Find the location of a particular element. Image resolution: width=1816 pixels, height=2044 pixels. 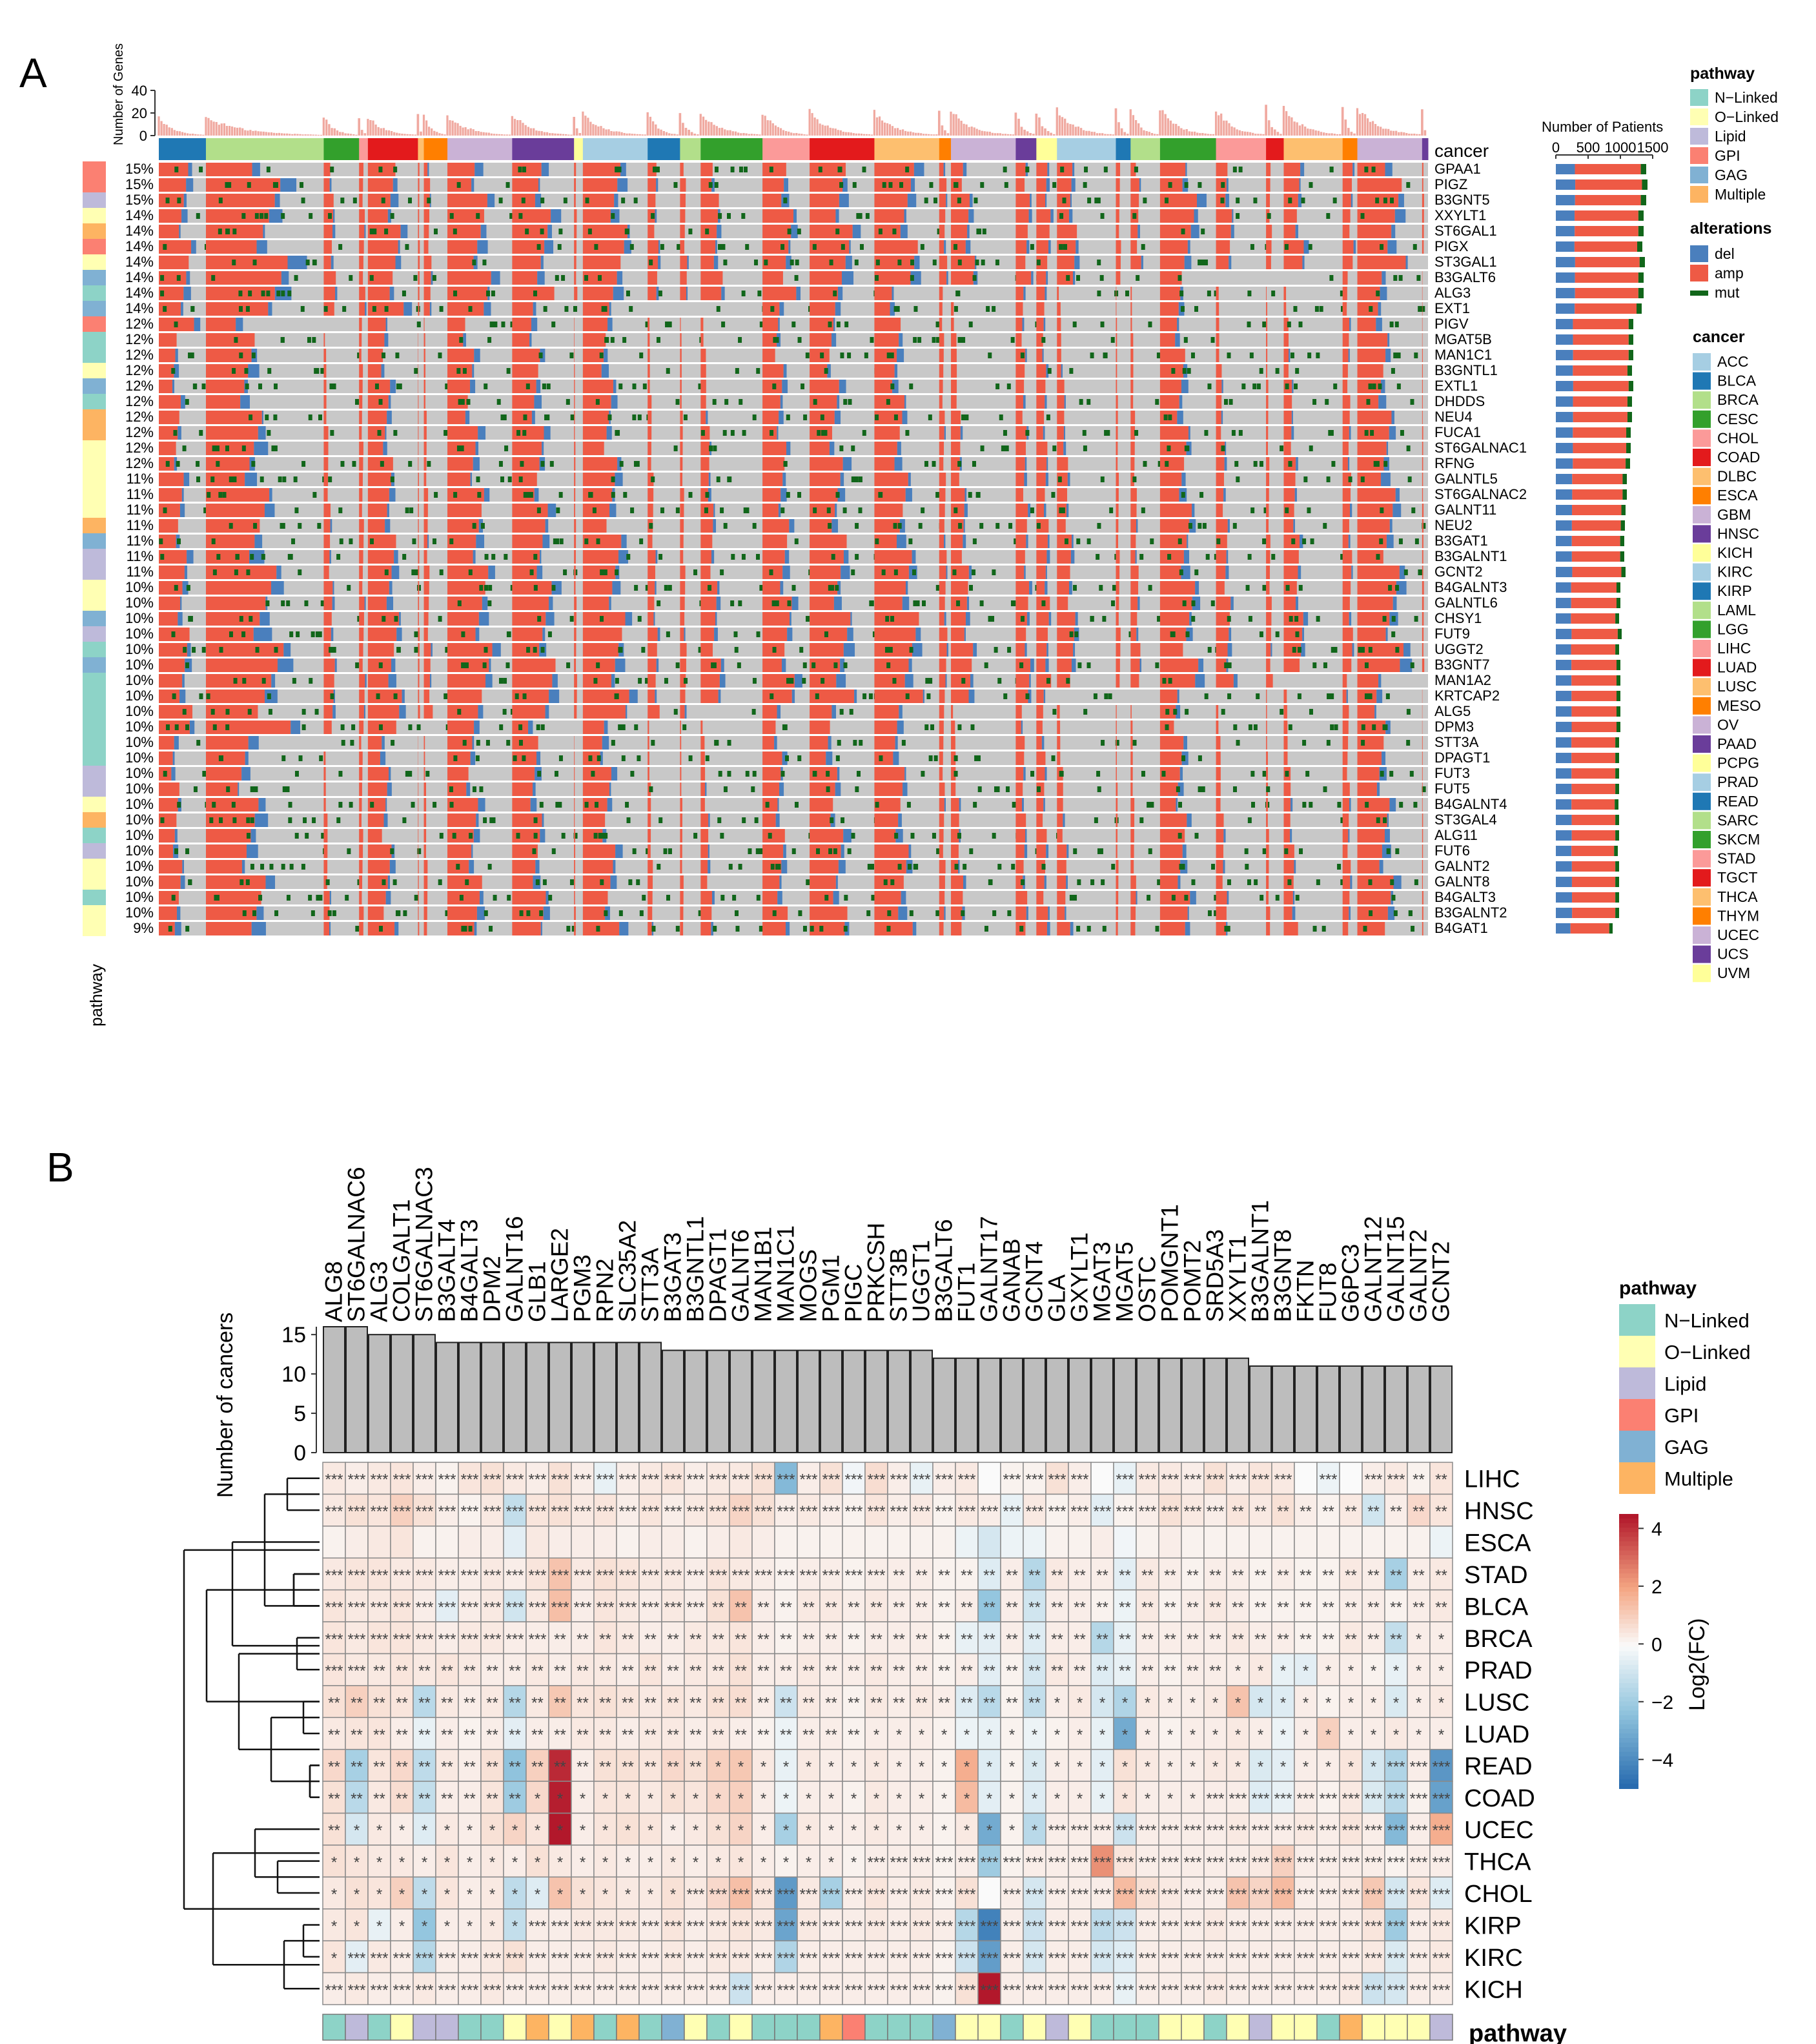

gene-percent-label: 10% is located at coordinates (139, 742).